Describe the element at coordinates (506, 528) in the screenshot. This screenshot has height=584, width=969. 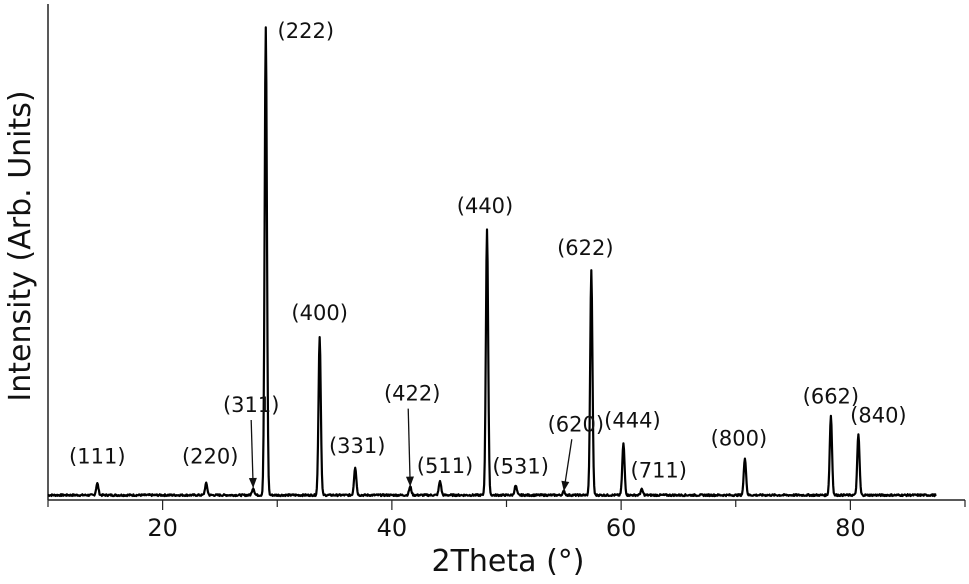
I see `x-tick-labels: 20 40 60 80` at that location.